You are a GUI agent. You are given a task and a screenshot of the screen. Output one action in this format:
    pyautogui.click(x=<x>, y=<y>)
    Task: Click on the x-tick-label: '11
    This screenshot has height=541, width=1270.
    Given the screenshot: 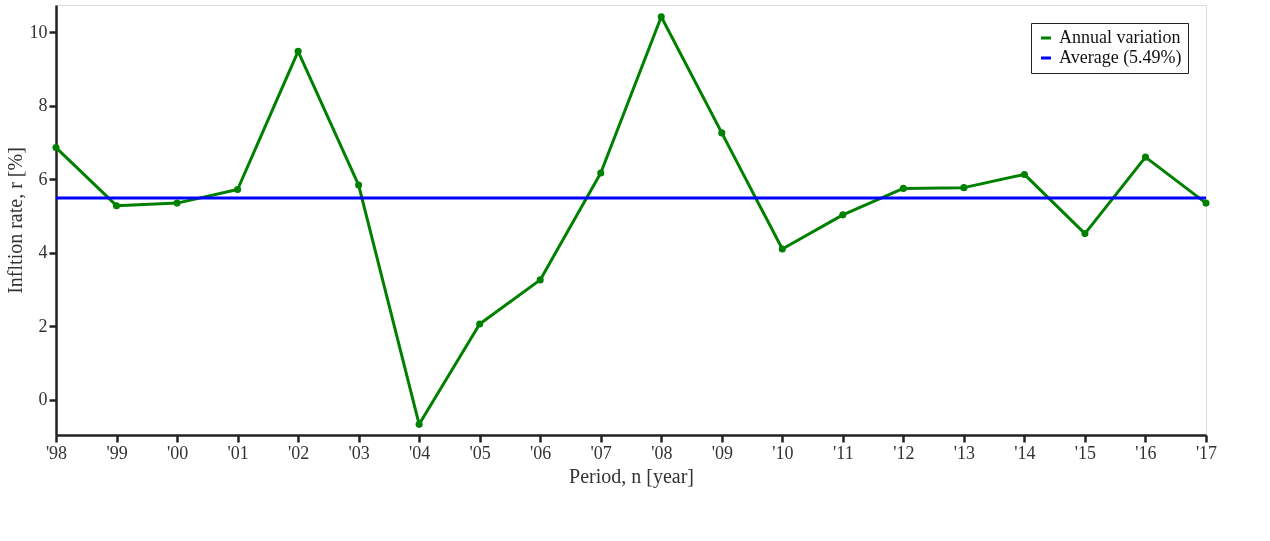 What is the action you would take?
    pyautogui.click(x=843, y=452)
    